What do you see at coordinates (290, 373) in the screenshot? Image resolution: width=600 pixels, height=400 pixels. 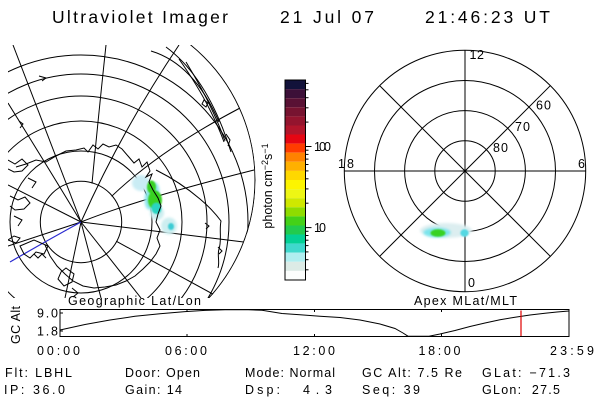 I see `svg-text: Mode: Normal` at bounding box center [290, 373].